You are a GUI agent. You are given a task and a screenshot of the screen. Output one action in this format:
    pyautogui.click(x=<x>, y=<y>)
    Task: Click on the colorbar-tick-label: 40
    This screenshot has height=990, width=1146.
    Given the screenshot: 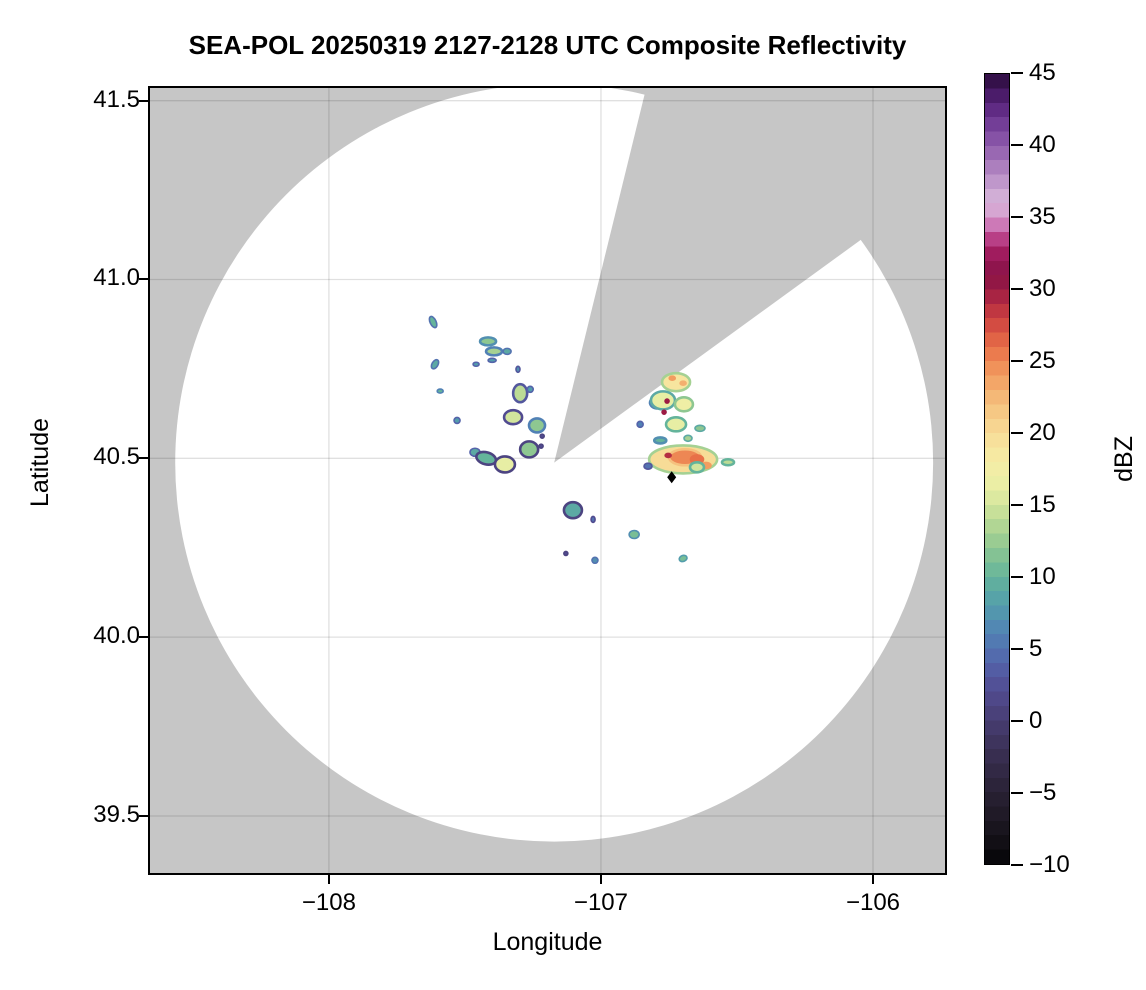 What is the action you would take?
    pyautogui.click(x=1042, y=144)
    